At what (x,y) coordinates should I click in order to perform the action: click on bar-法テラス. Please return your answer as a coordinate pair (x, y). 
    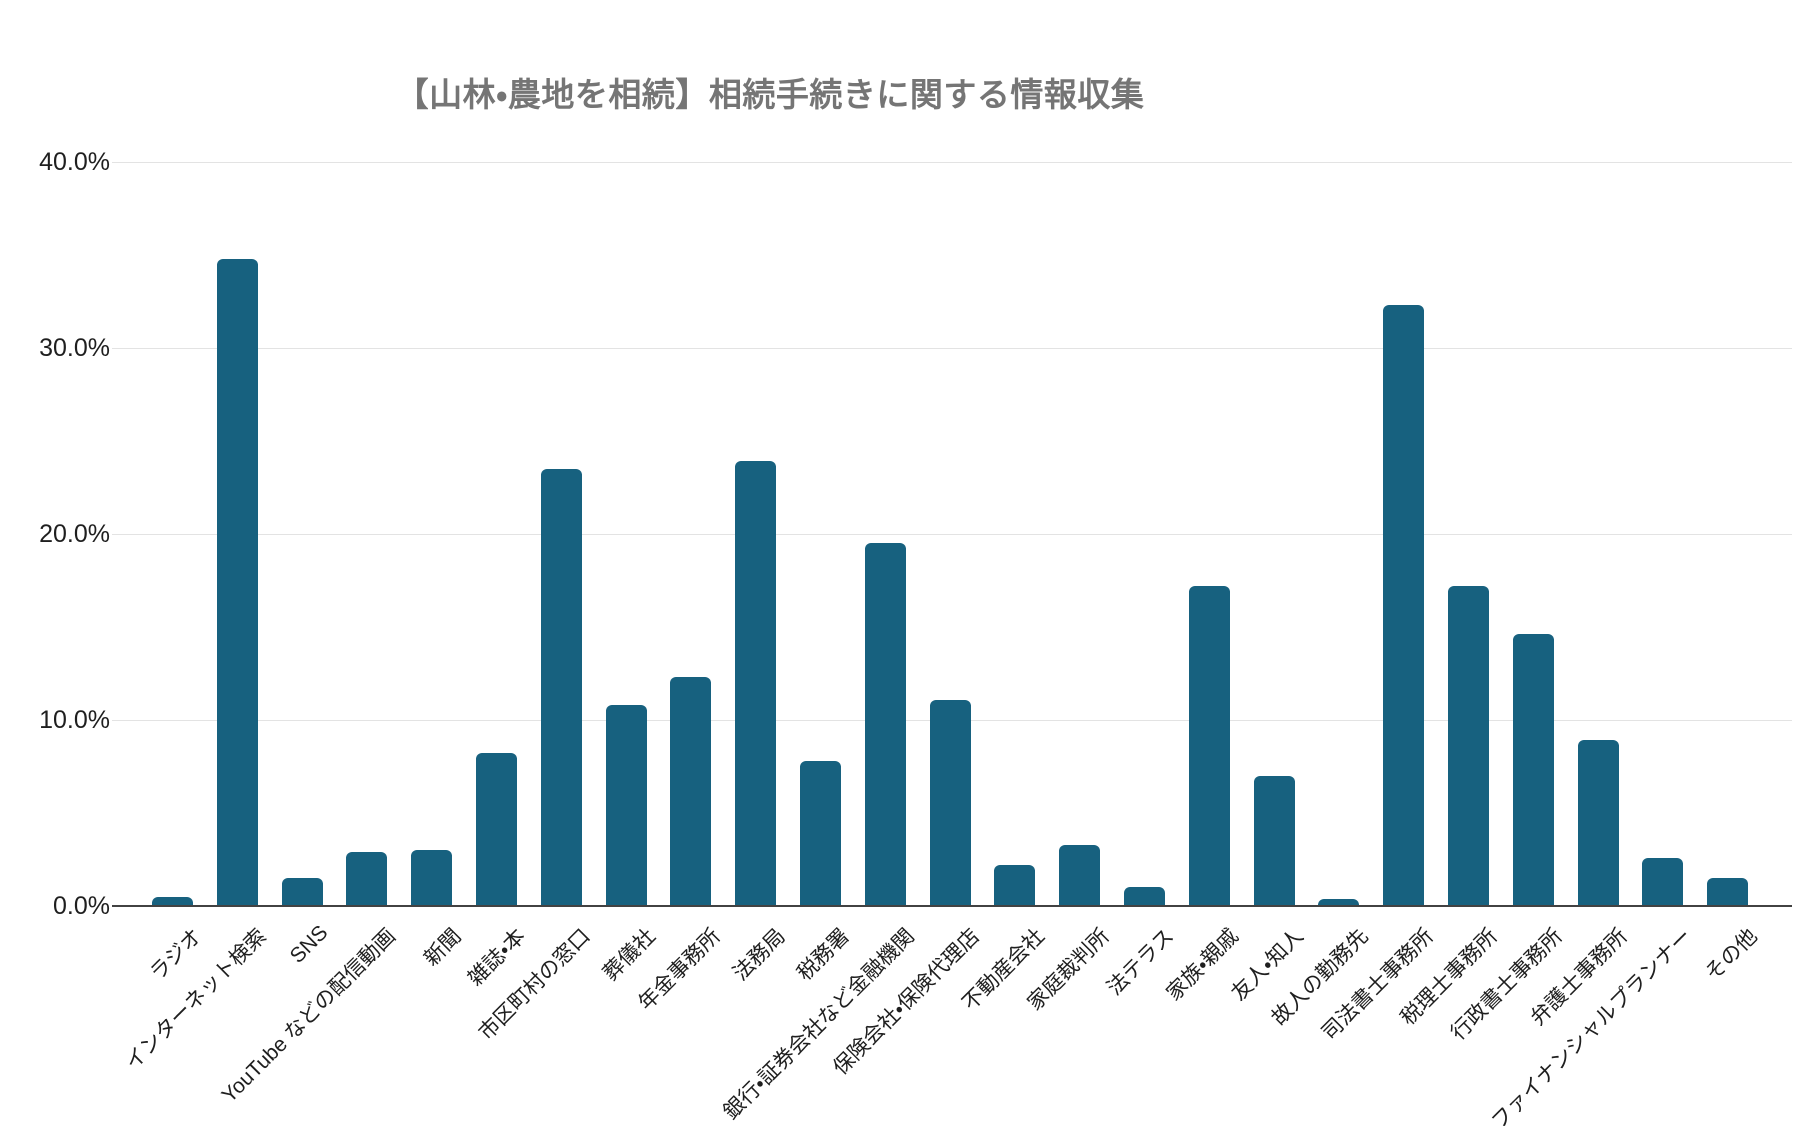
    Looking at the image, I should click on (1144, 896).